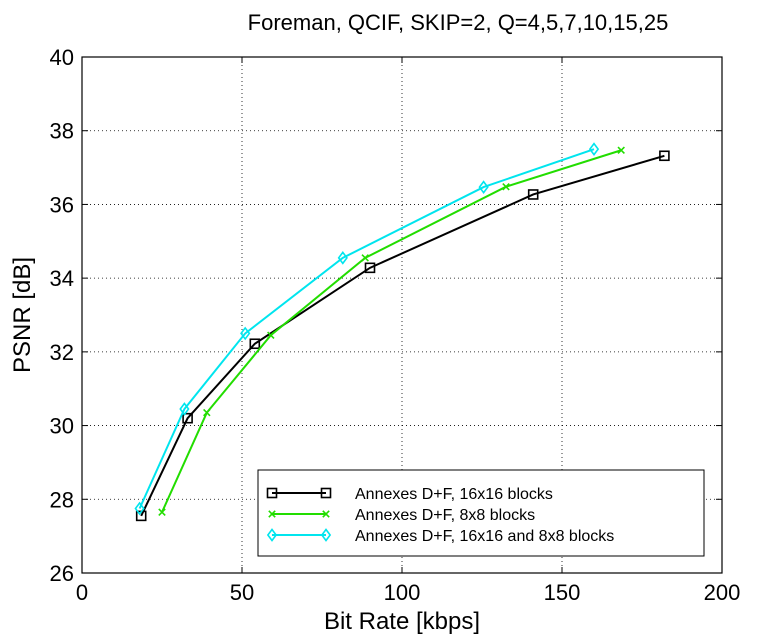 The image size is (759, 641). Describe the element at coordinates (62, 131) in the screenshot. I see `y-tick-label: 38` at that location.